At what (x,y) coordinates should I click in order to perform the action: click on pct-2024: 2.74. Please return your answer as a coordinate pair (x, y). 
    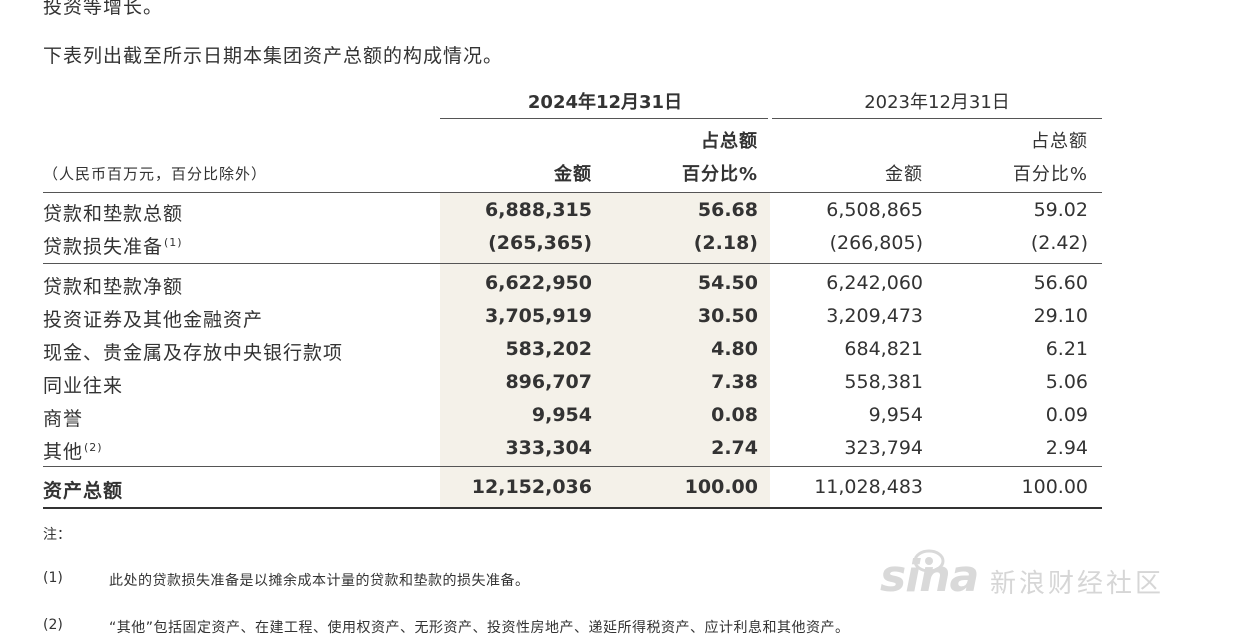
    Looking at the image, I should click on (734, 448).